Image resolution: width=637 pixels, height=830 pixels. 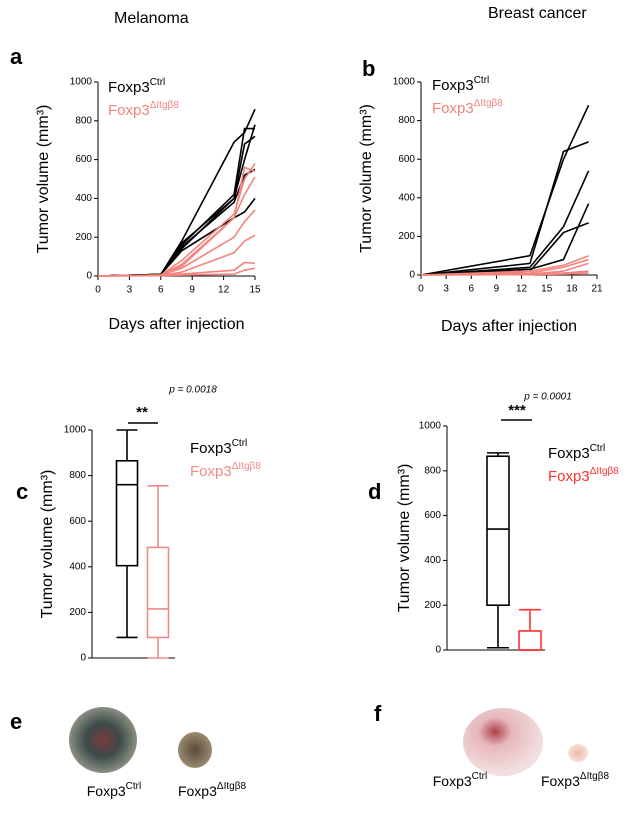 I want to click on x-tick-label: 21, so click(x=597, y=289).